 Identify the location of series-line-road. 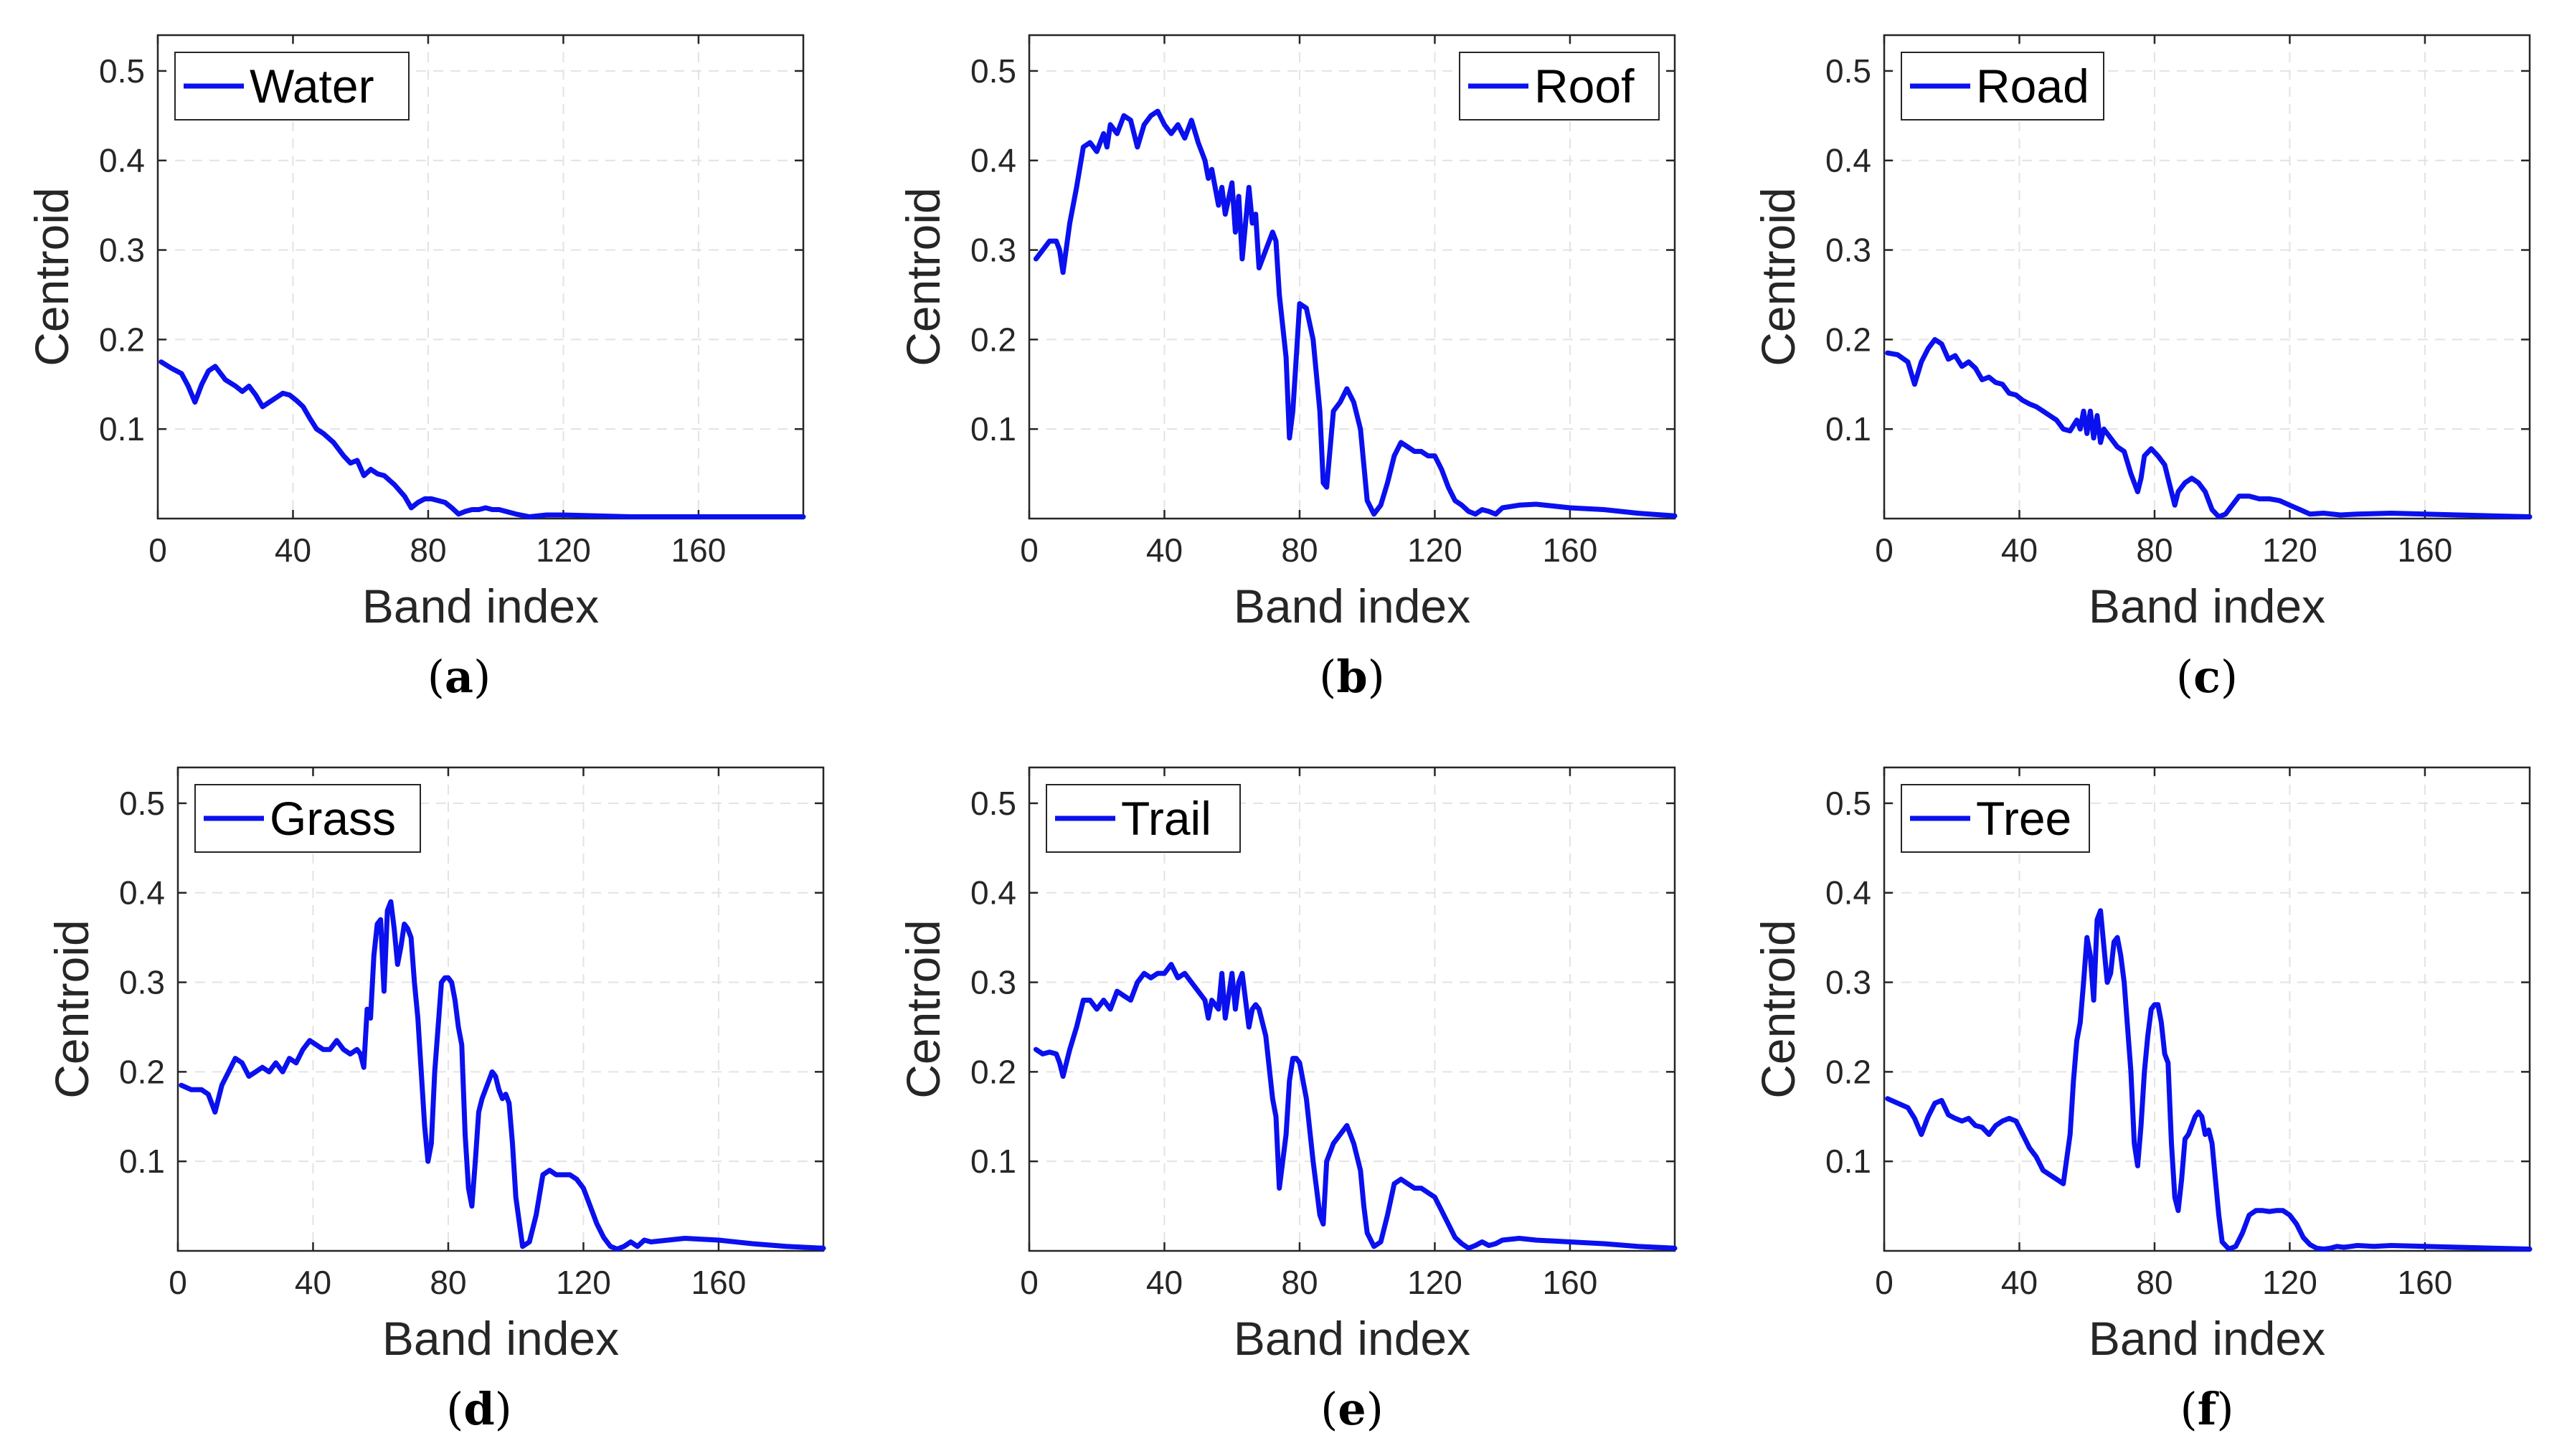
(2209, 427).